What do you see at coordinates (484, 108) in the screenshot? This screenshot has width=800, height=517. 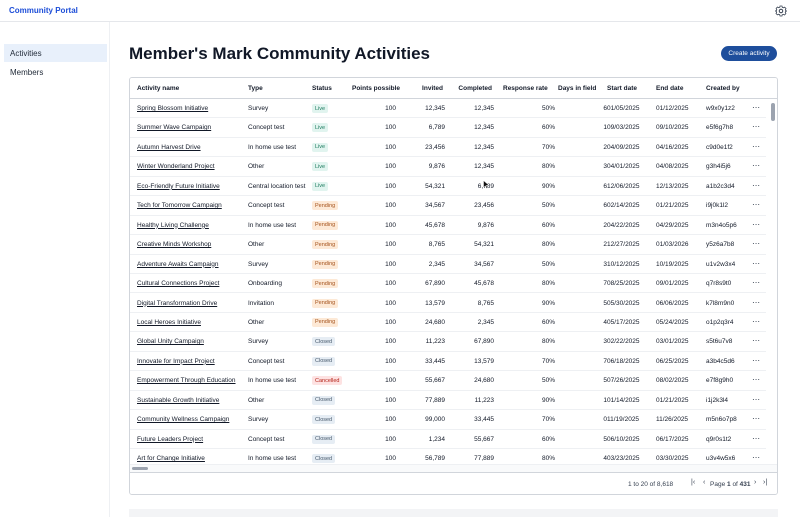 I see `completed-count: 12,345` at bounding box center [484, 108].